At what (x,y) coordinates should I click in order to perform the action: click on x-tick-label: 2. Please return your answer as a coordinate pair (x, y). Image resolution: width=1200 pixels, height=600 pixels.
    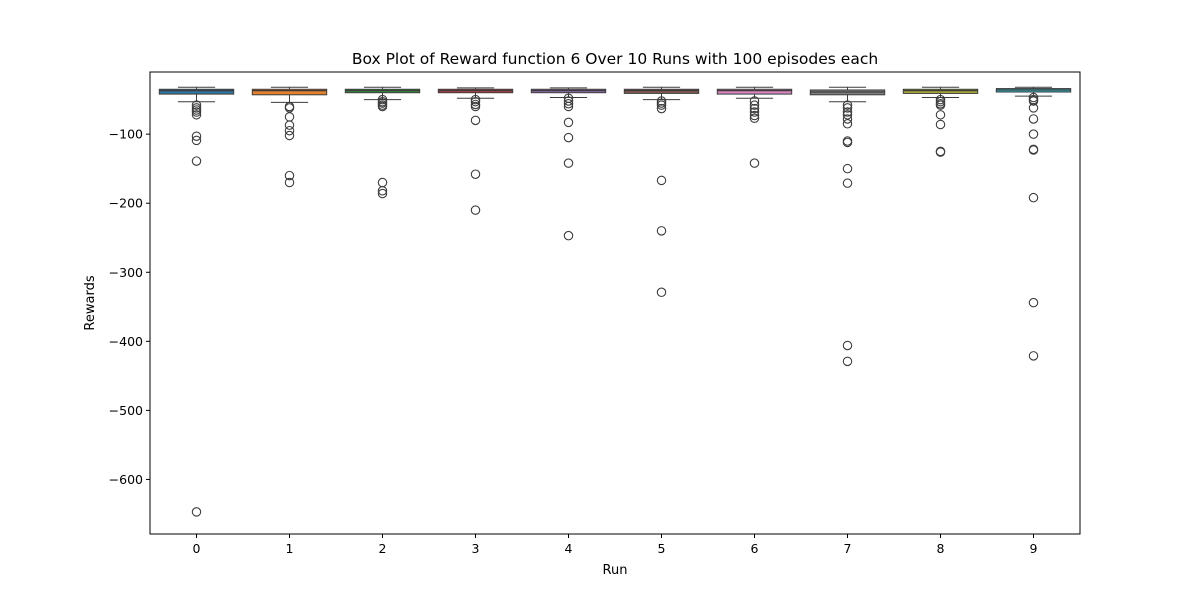
    Looking at the image, I should click on (383, 548).